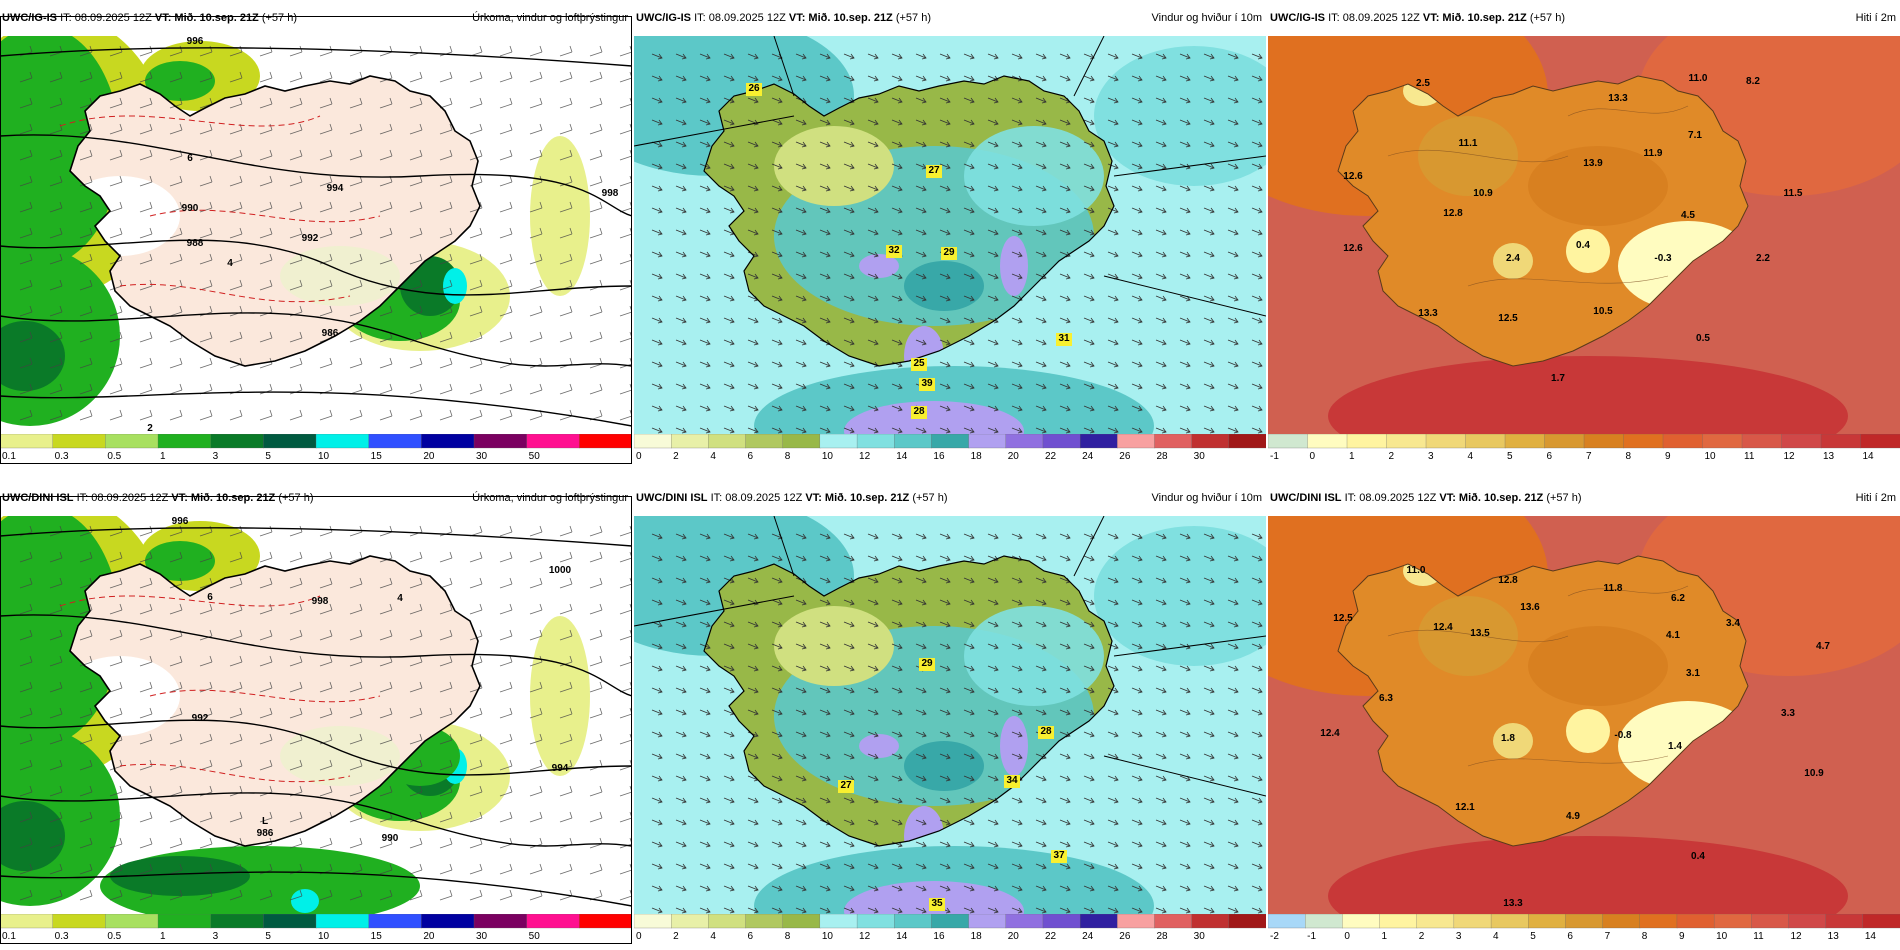 This screenshot has height=950, width=1900. What do you see at coordinates (927, 663) in the screenshot?
I see `map-value-label: 29` at bounding box center [927, 663].